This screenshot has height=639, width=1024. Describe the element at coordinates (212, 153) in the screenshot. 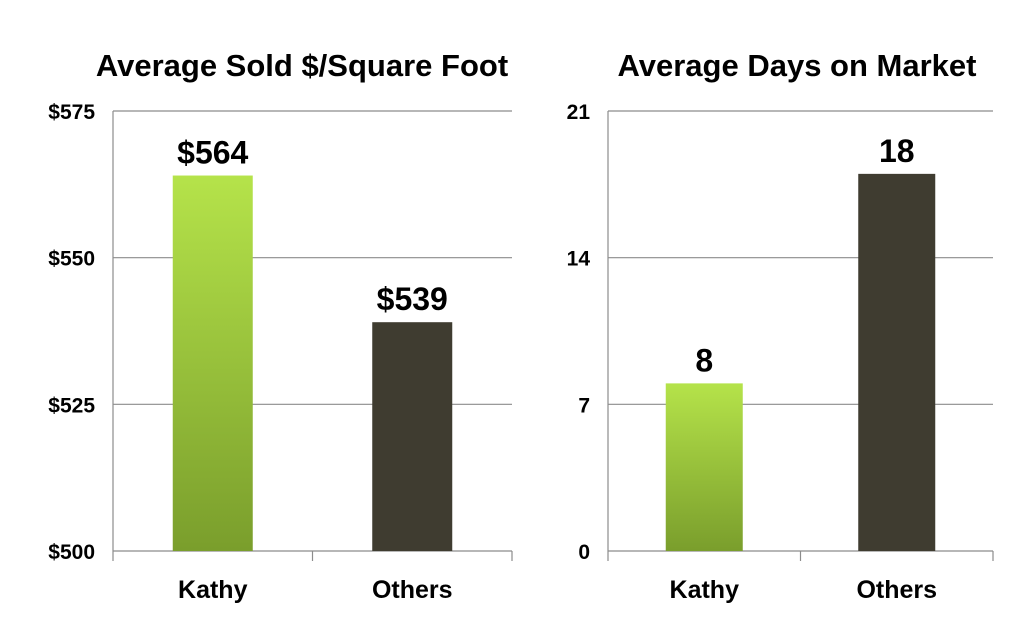

I see `data-label-kathy: $564` at that location.